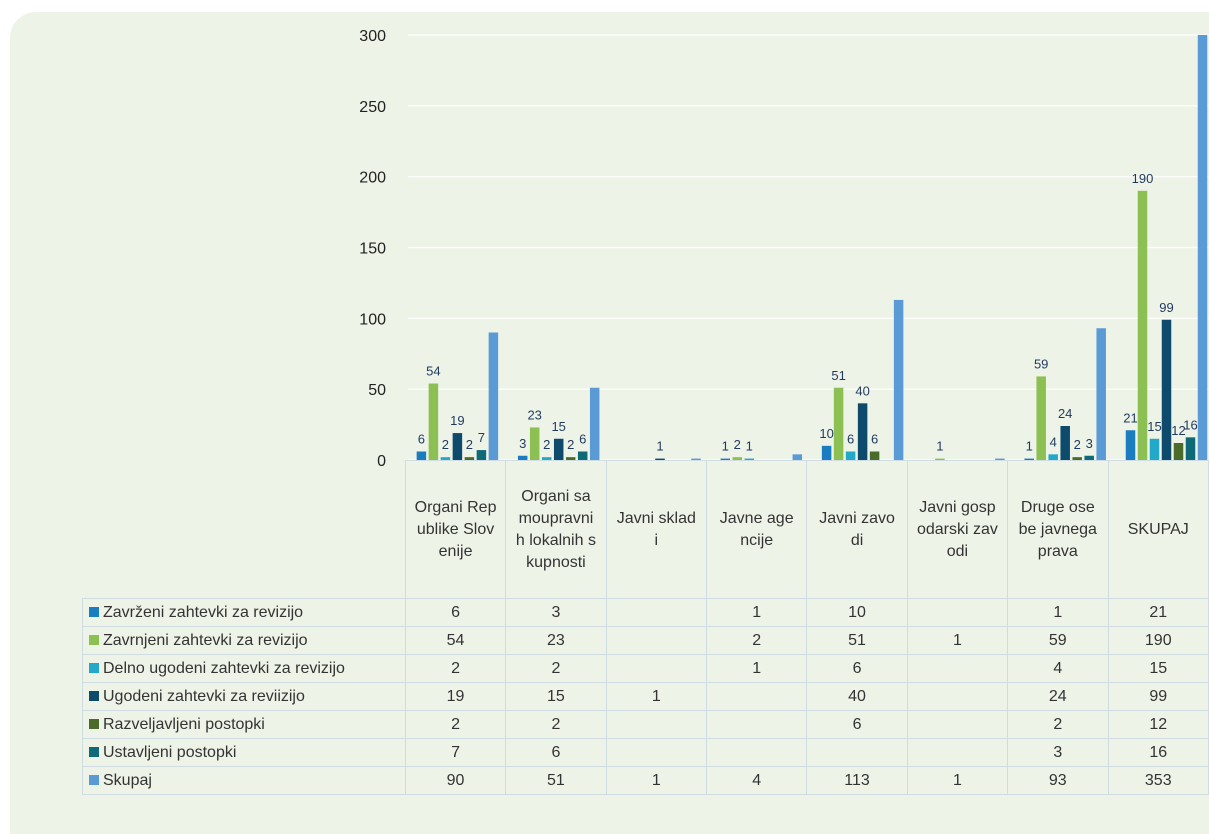  What do you see at coordinates (372, 319) in the screenshot?
I see `y-tick-label: 100` at bounding box center [372, 319].